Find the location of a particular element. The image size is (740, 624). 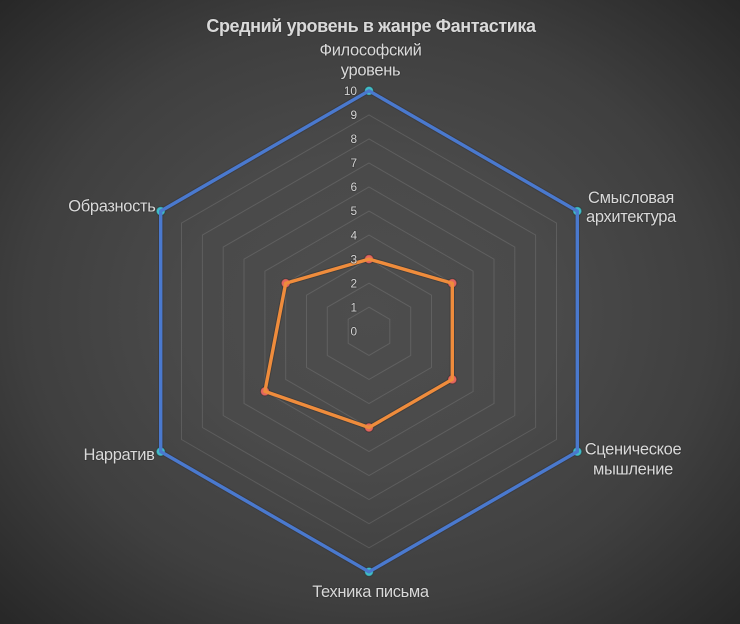

svg-text: 8 is located at coordinates (353, 139).